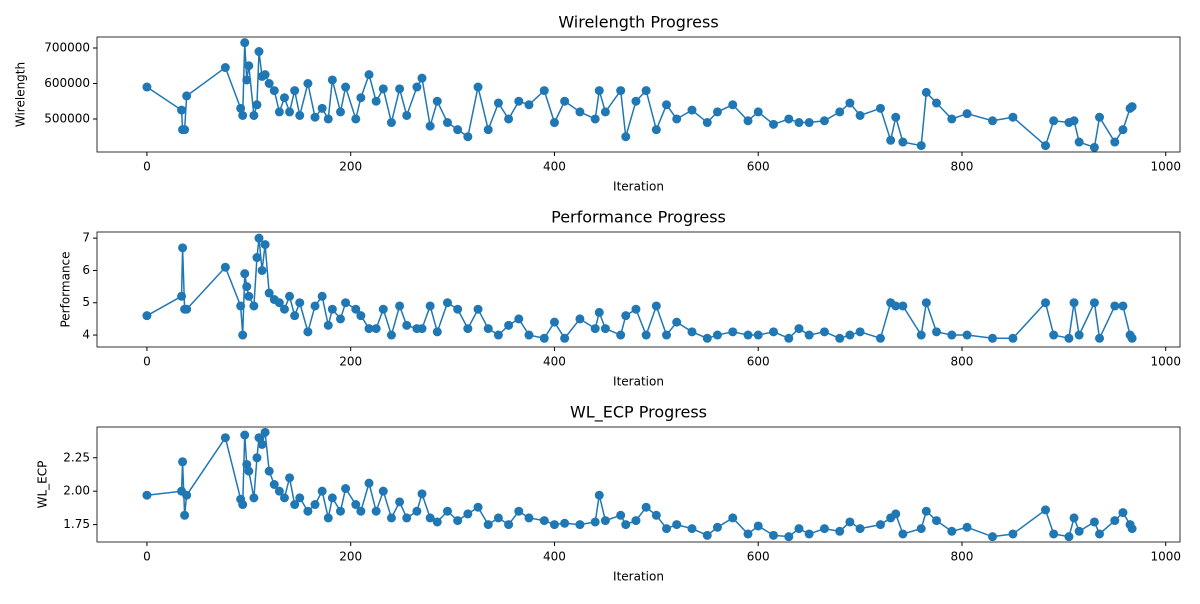  I want to click on x-tick-label: 0, so click(147, 362).